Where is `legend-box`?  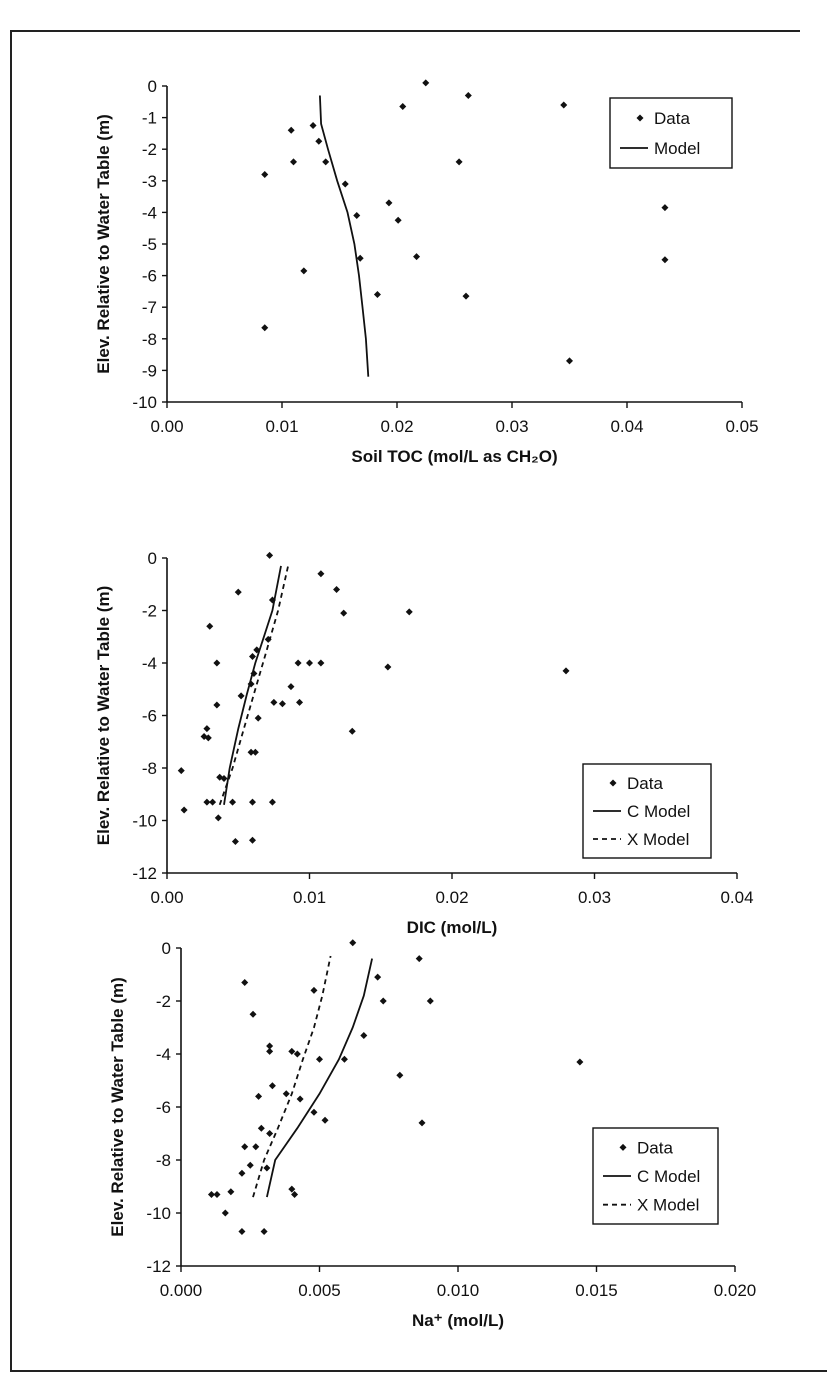
legend-box is located at coordinates (671, 133).